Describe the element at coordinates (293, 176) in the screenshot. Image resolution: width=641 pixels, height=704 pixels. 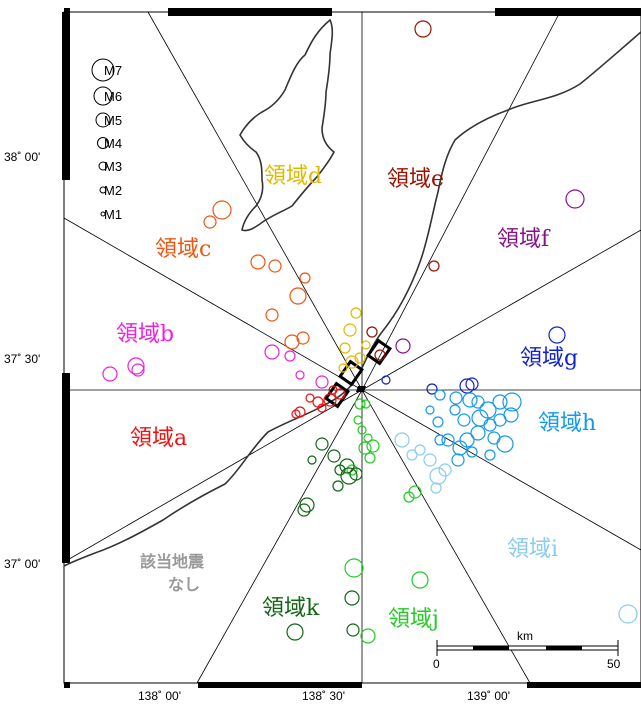
I see `region-label-d: 領域d` at that location.